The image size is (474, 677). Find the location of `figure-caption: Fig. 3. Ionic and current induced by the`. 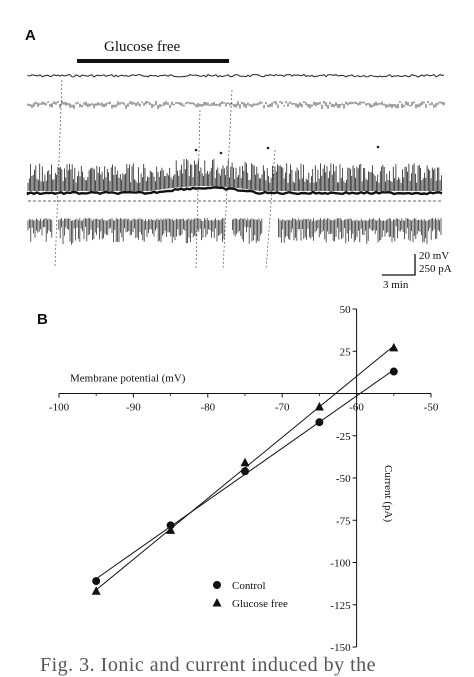

figure-caption: Fig. 3. Ionic and current induced by the is located at coordinates (208, 665).